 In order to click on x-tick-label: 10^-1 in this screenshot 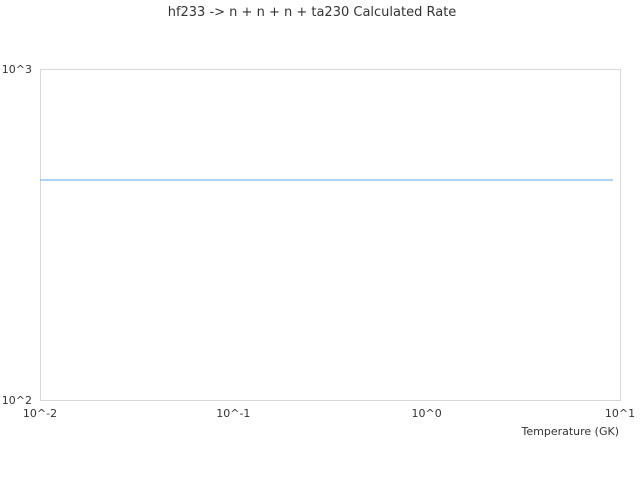, I will do `click(233, 413)`.